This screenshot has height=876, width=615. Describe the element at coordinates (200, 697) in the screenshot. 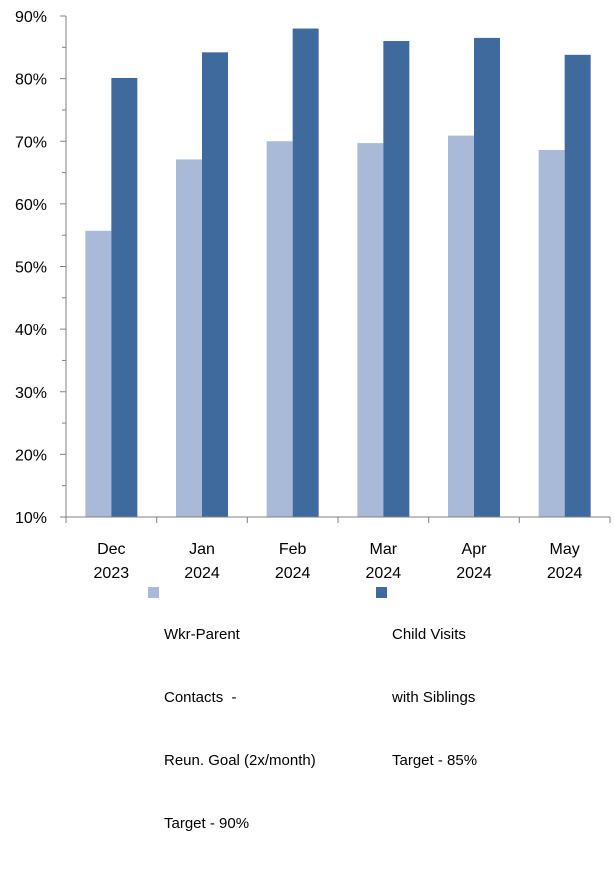

I see `legend-line: Contacts -` at that location.